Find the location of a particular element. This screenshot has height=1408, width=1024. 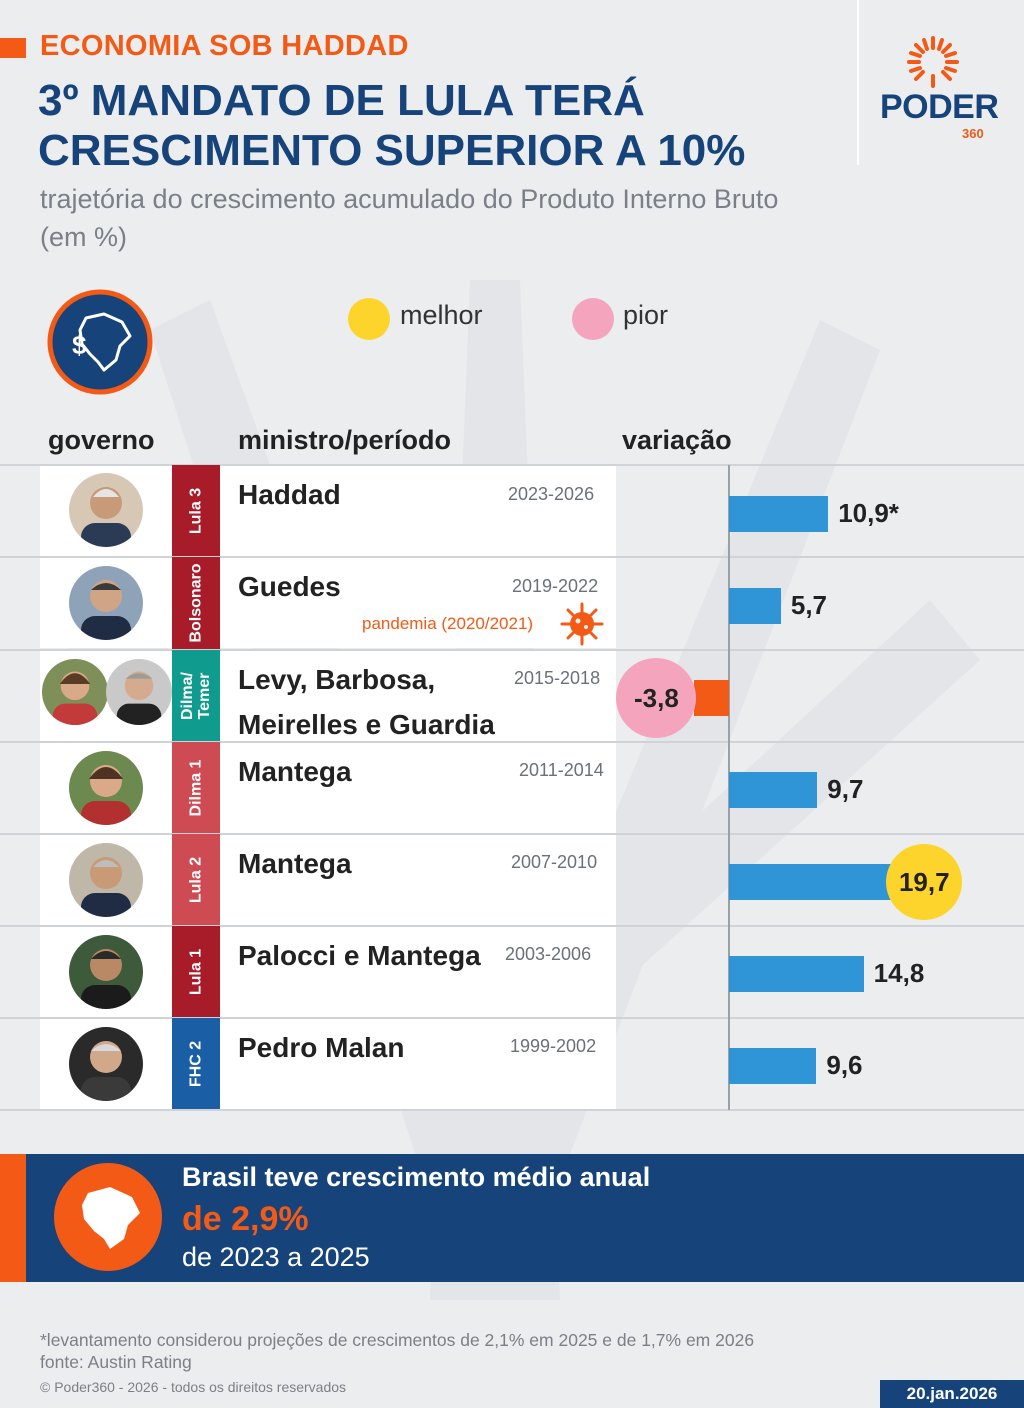

summary-band-mark is located at coordinates (13, 1218).